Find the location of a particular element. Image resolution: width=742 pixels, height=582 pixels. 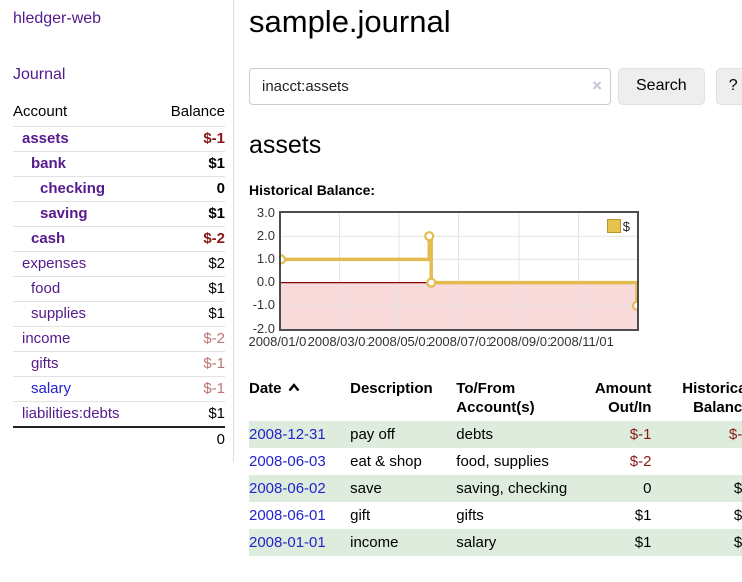

transaction-amount: $-1 is located at coordinates (640, 434).